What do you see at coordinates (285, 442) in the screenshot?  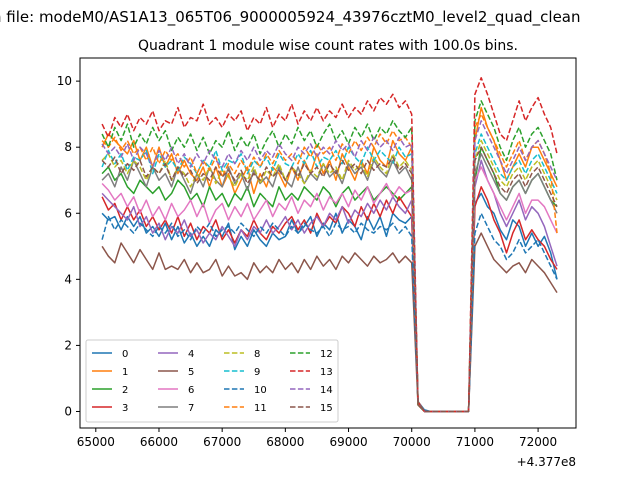 I see `x-tick-label: 68000` at bounding box center [285, 442].